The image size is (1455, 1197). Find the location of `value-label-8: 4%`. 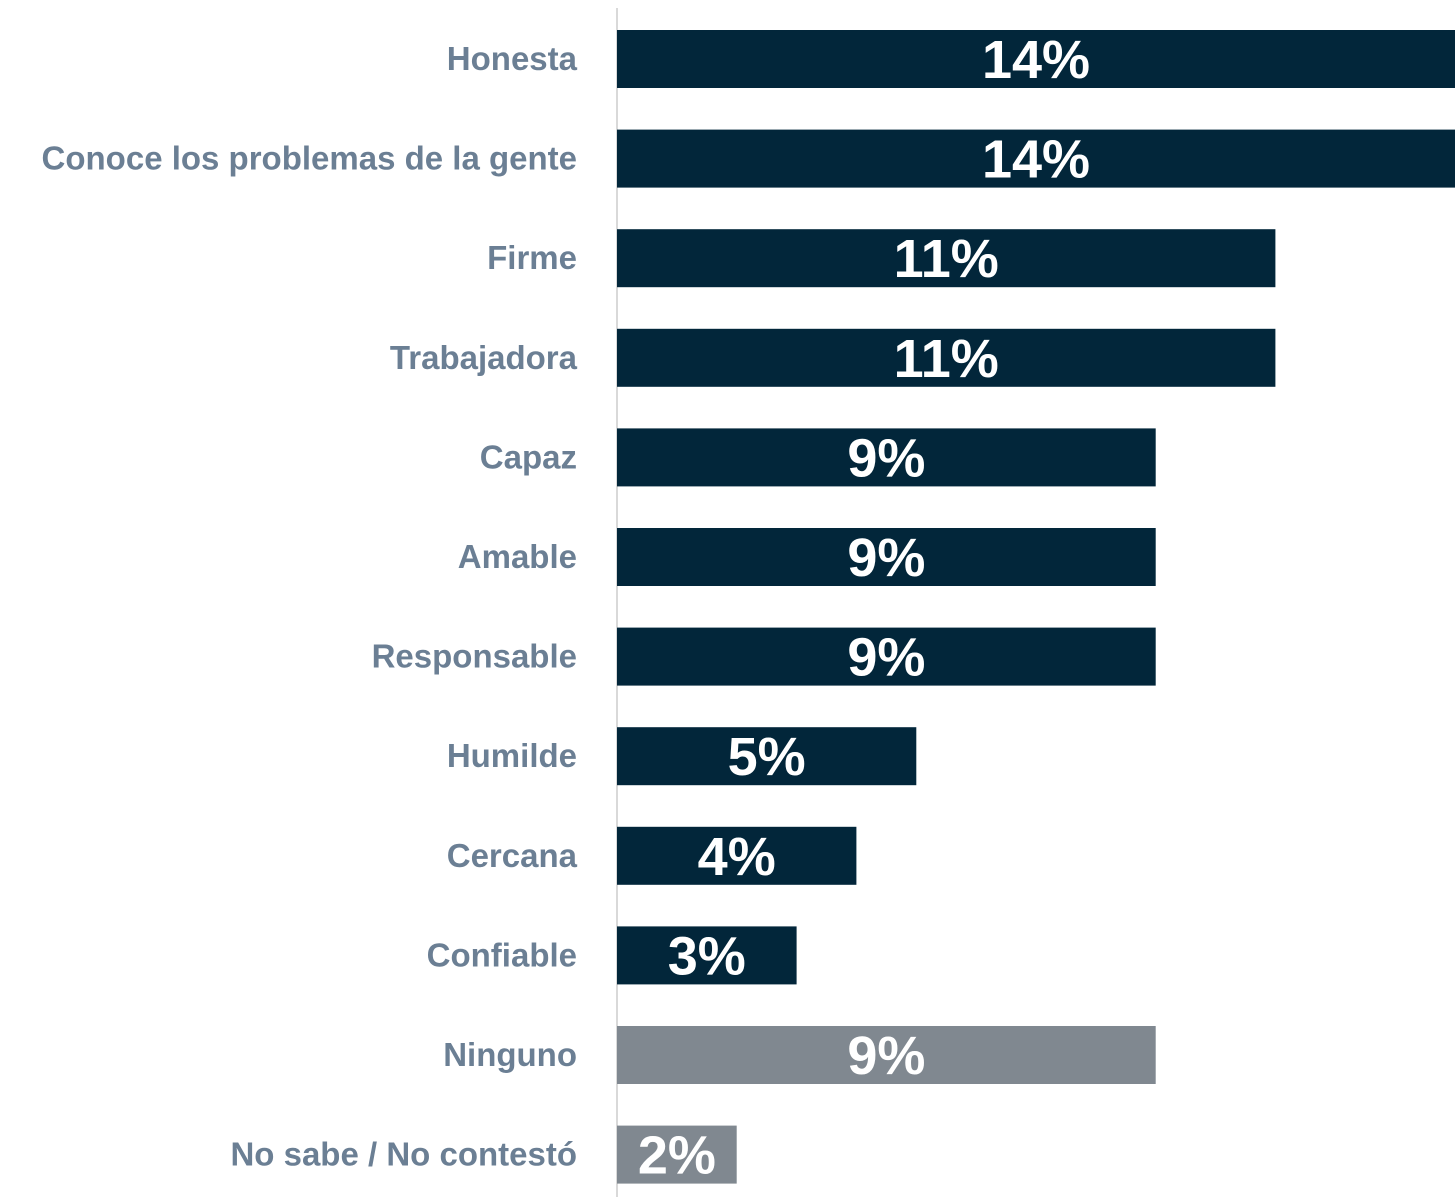

value-label-8: 4% is located at coordinates (737, 857).